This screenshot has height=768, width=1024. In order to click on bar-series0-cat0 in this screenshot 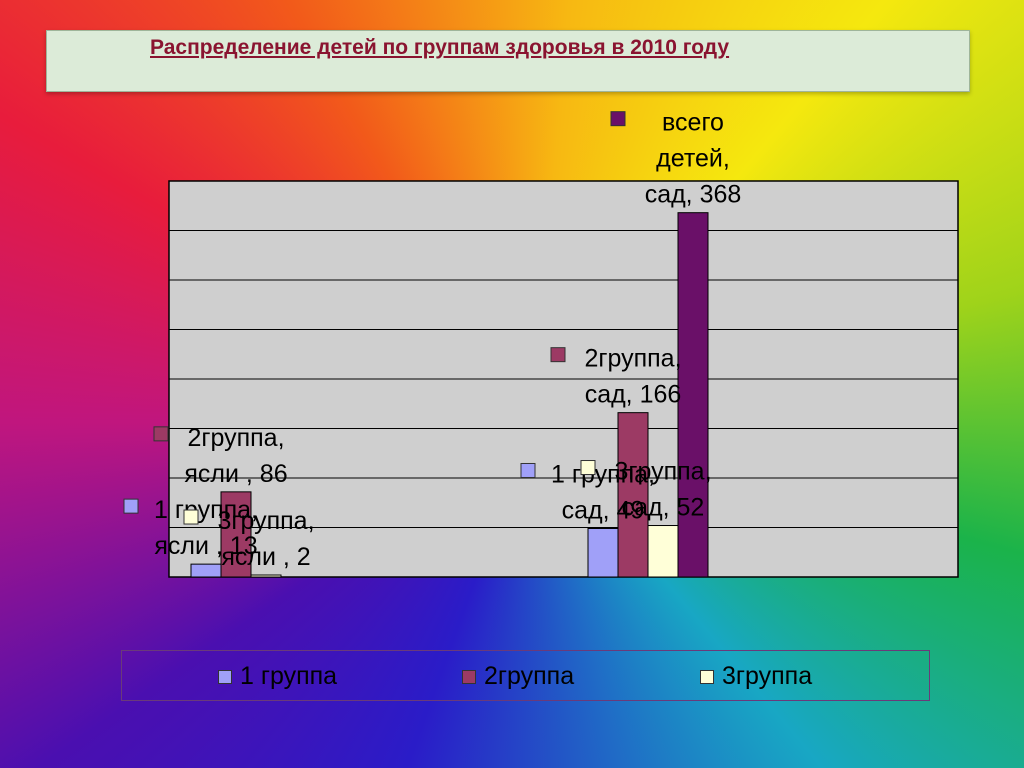, I will do `click(206, 570)`.